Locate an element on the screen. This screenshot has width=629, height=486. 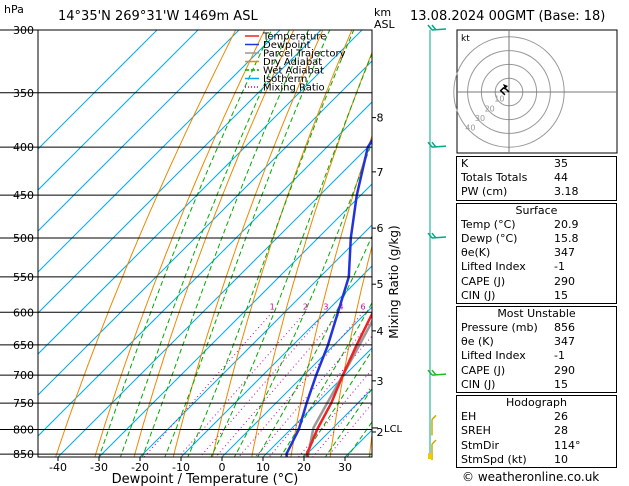
height-km-label: 6 is located at coordinates (380, 228).